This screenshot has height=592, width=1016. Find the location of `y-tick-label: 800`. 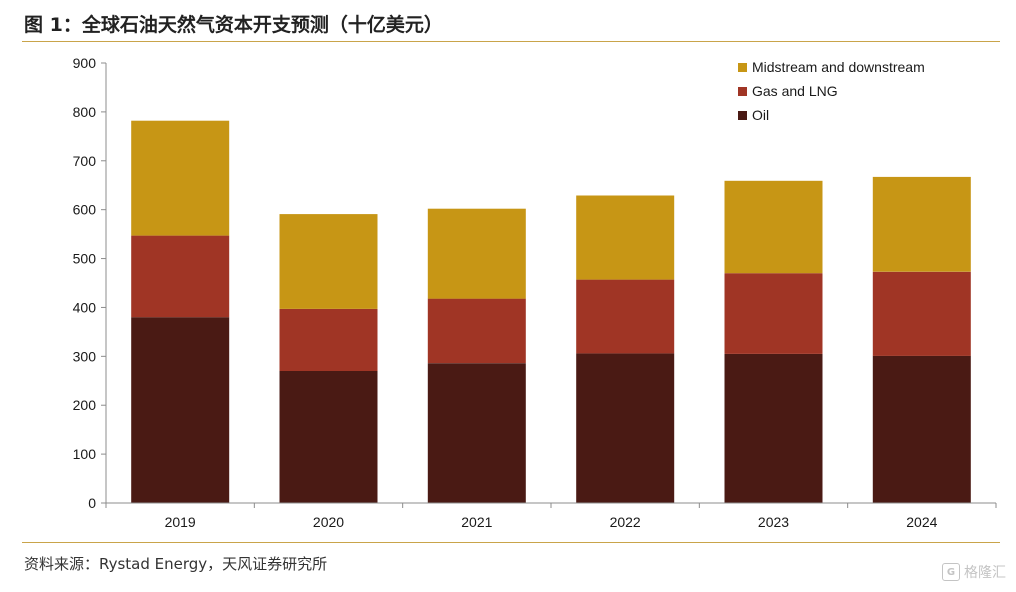

y-tick-label: 800 is located at coordinates (85, 112).